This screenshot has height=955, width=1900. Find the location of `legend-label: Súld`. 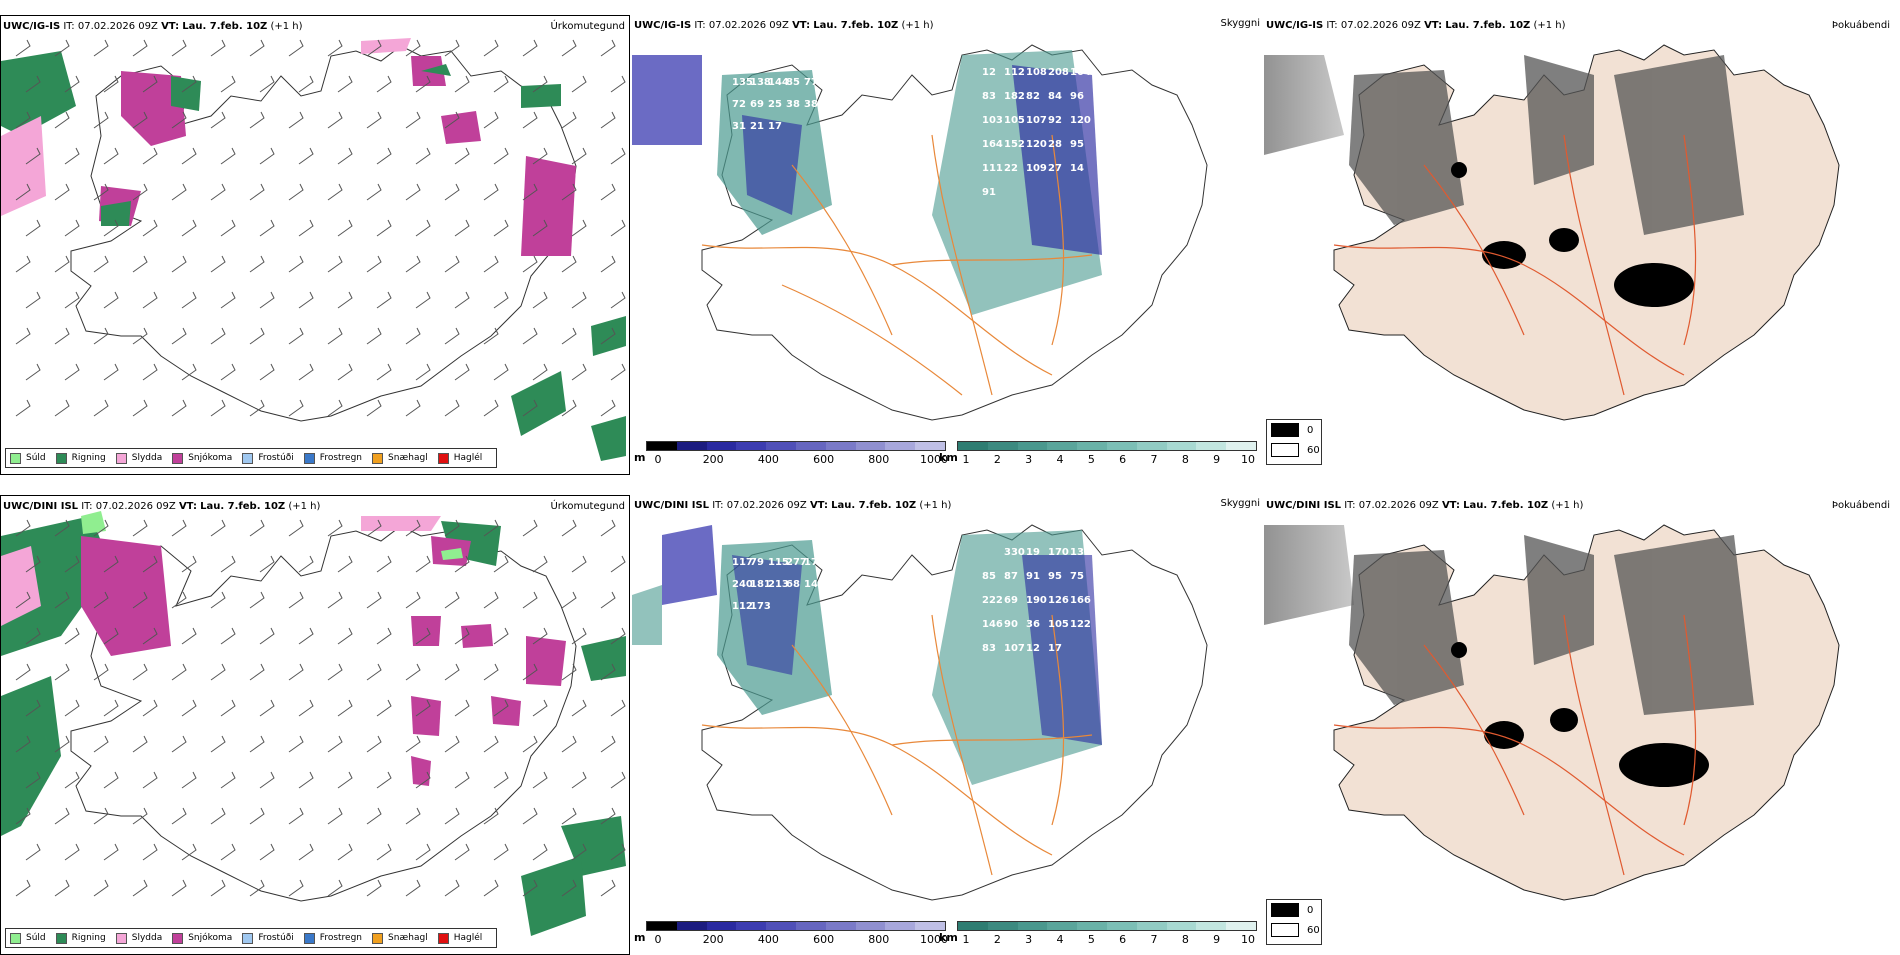

legend-label: Súld is located at coordinates (36, 938).